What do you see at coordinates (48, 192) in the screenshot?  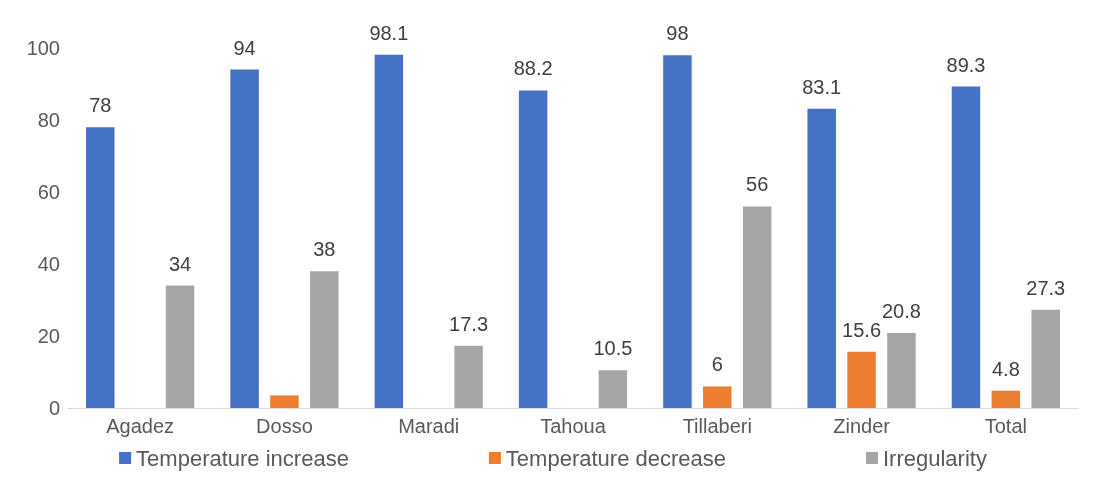 I see `y-tick-label: 60` at bounding box center [48, 192].